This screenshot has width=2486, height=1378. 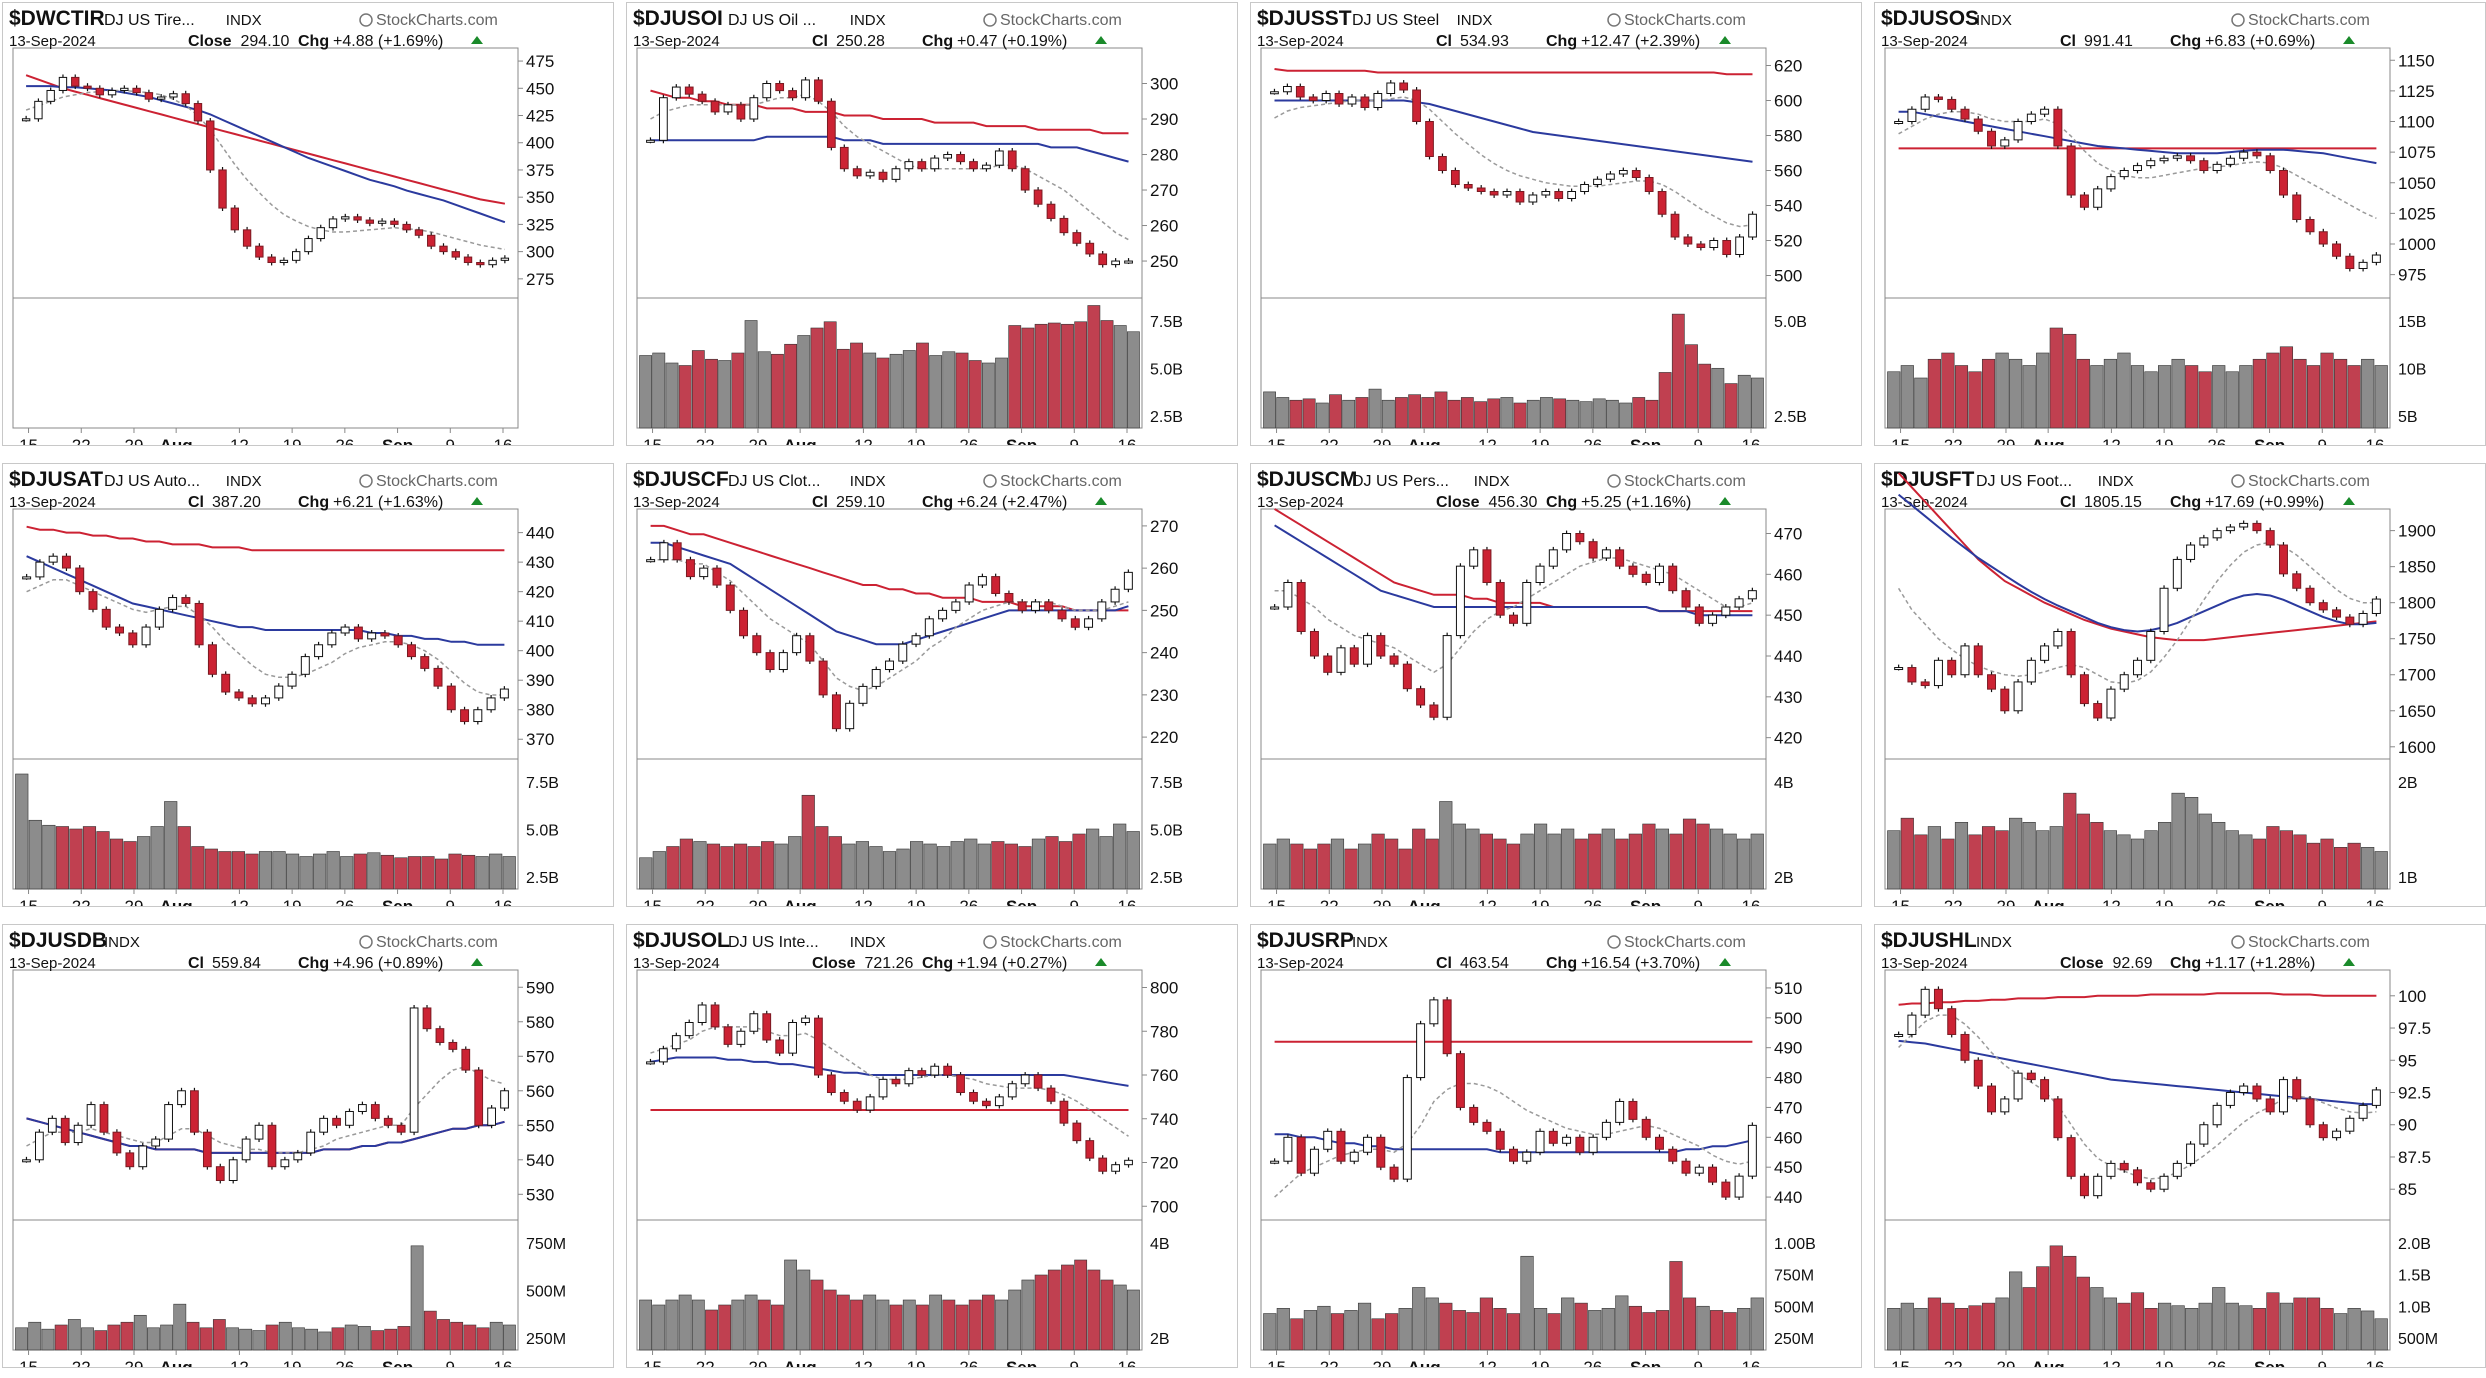 I want to click on price-tick-label: 270, so click(x=1164, y=190).